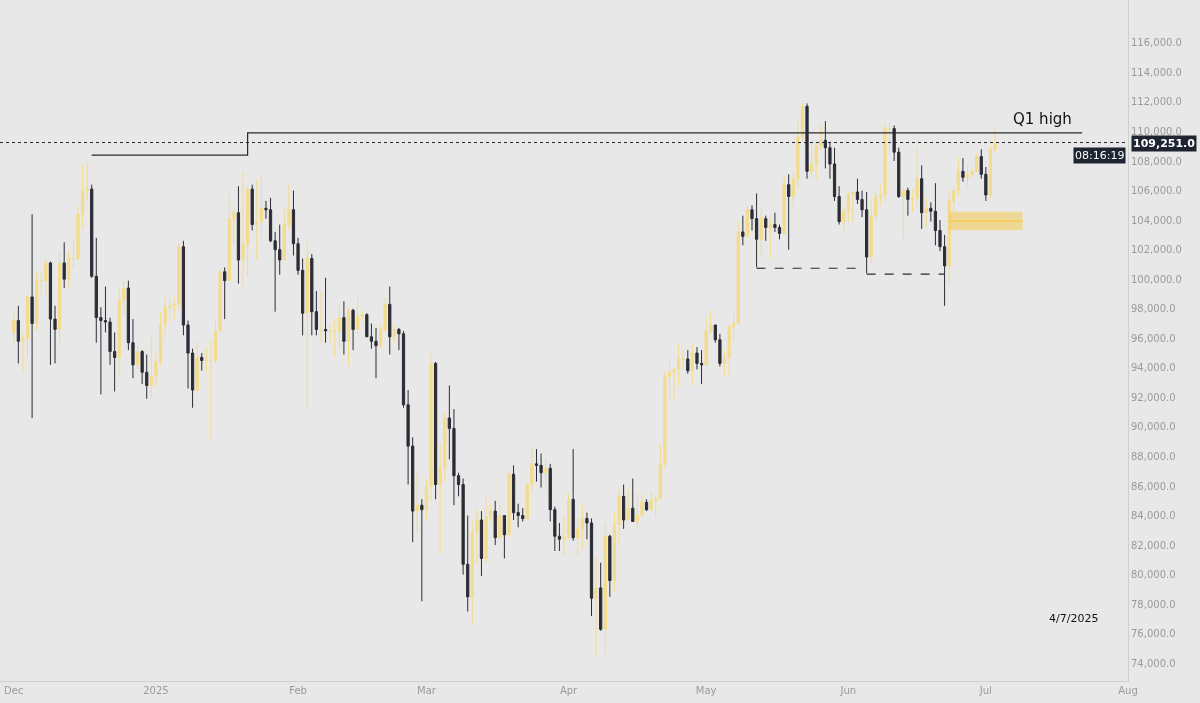 This screenshot has width=1200, height=703. What do you see at coordinates (298, 690) in the screenshot?
I see `x-tick-label: Feb` at bounding box center [298, 690].